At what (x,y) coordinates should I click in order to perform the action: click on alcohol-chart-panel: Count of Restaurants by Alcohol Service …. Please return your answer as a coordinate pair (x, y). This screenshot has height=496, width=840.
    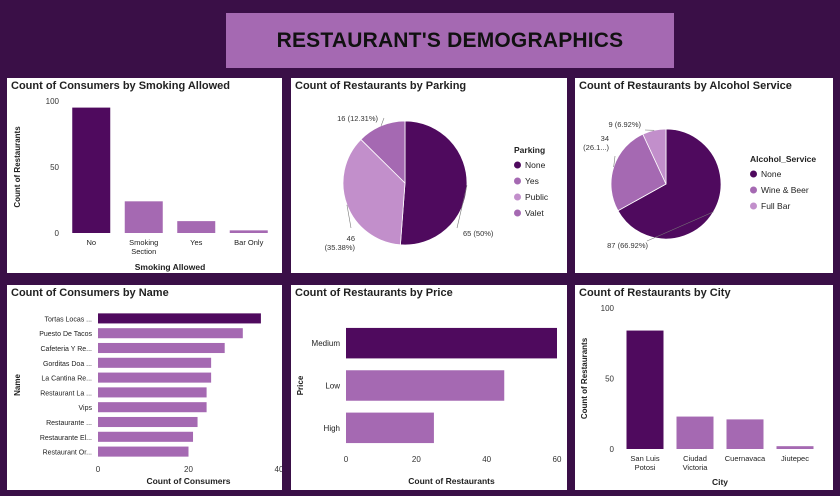
    Looking at the image, I should click on (704, 175).